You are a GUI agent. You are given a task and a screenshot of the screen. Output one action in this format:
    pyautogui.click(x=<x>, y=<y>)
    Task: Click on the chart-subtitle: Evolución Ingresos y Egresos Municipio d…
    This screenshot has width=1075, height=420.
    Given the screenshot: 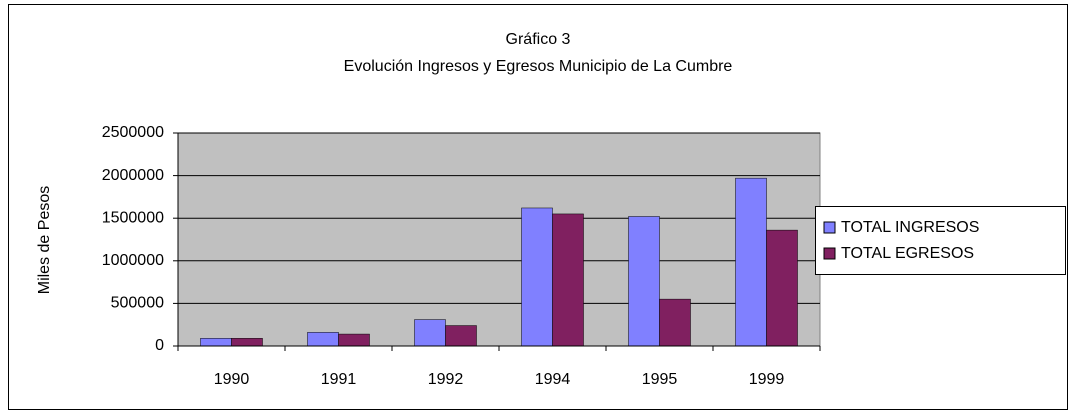 What is the action you would take?
    pyautogui.click(x=538, y=66)
    